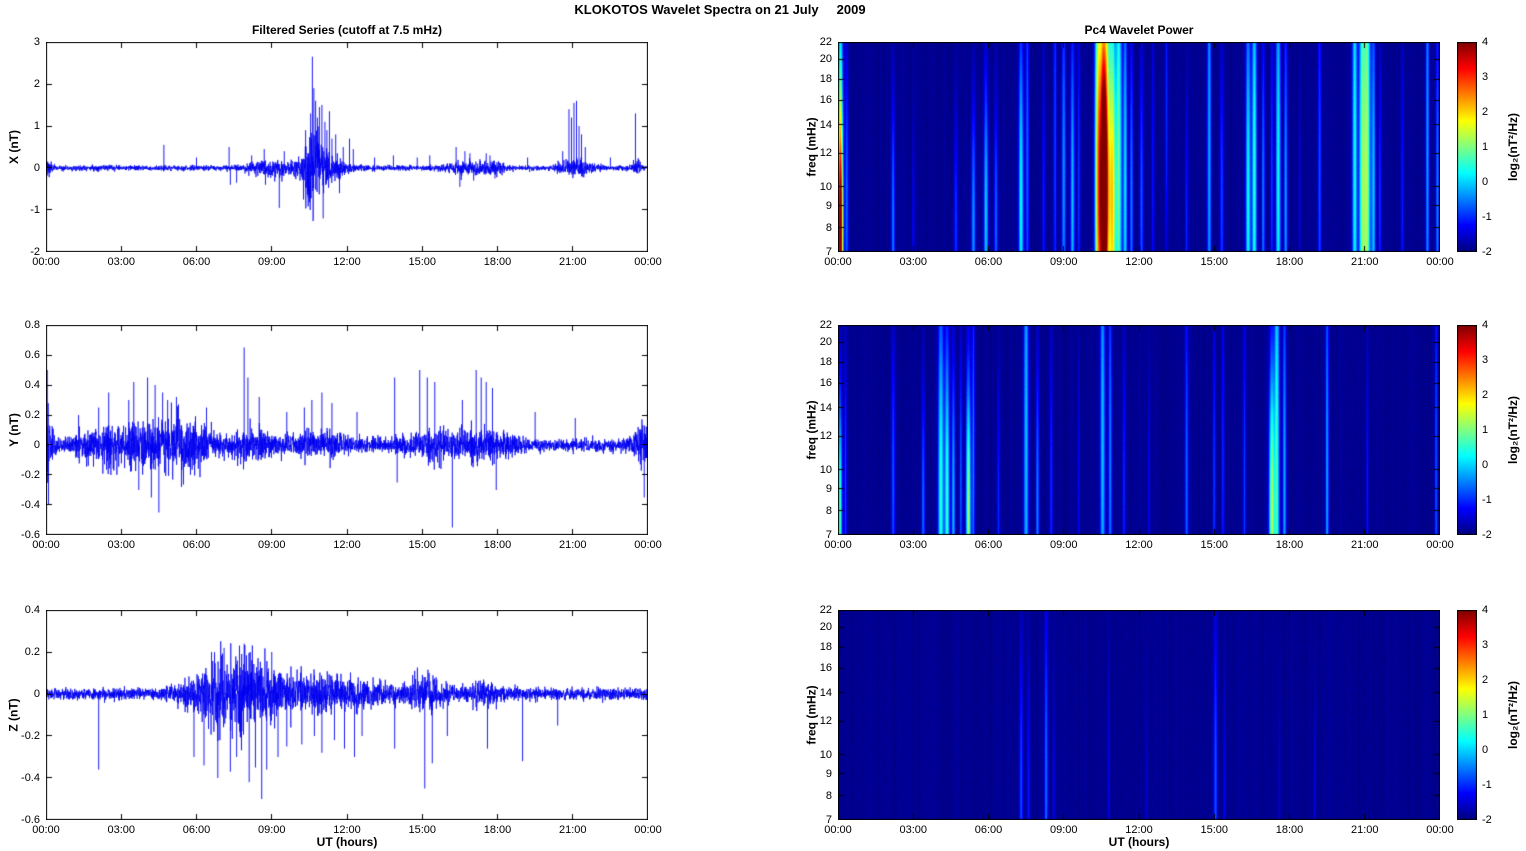 This screenshot has width=1526, height=851. What do you see at coordinates (14, 147) in the screenshot?
I see `x-nt-axis-label: X (nT)` at bounding box center [14, 147].